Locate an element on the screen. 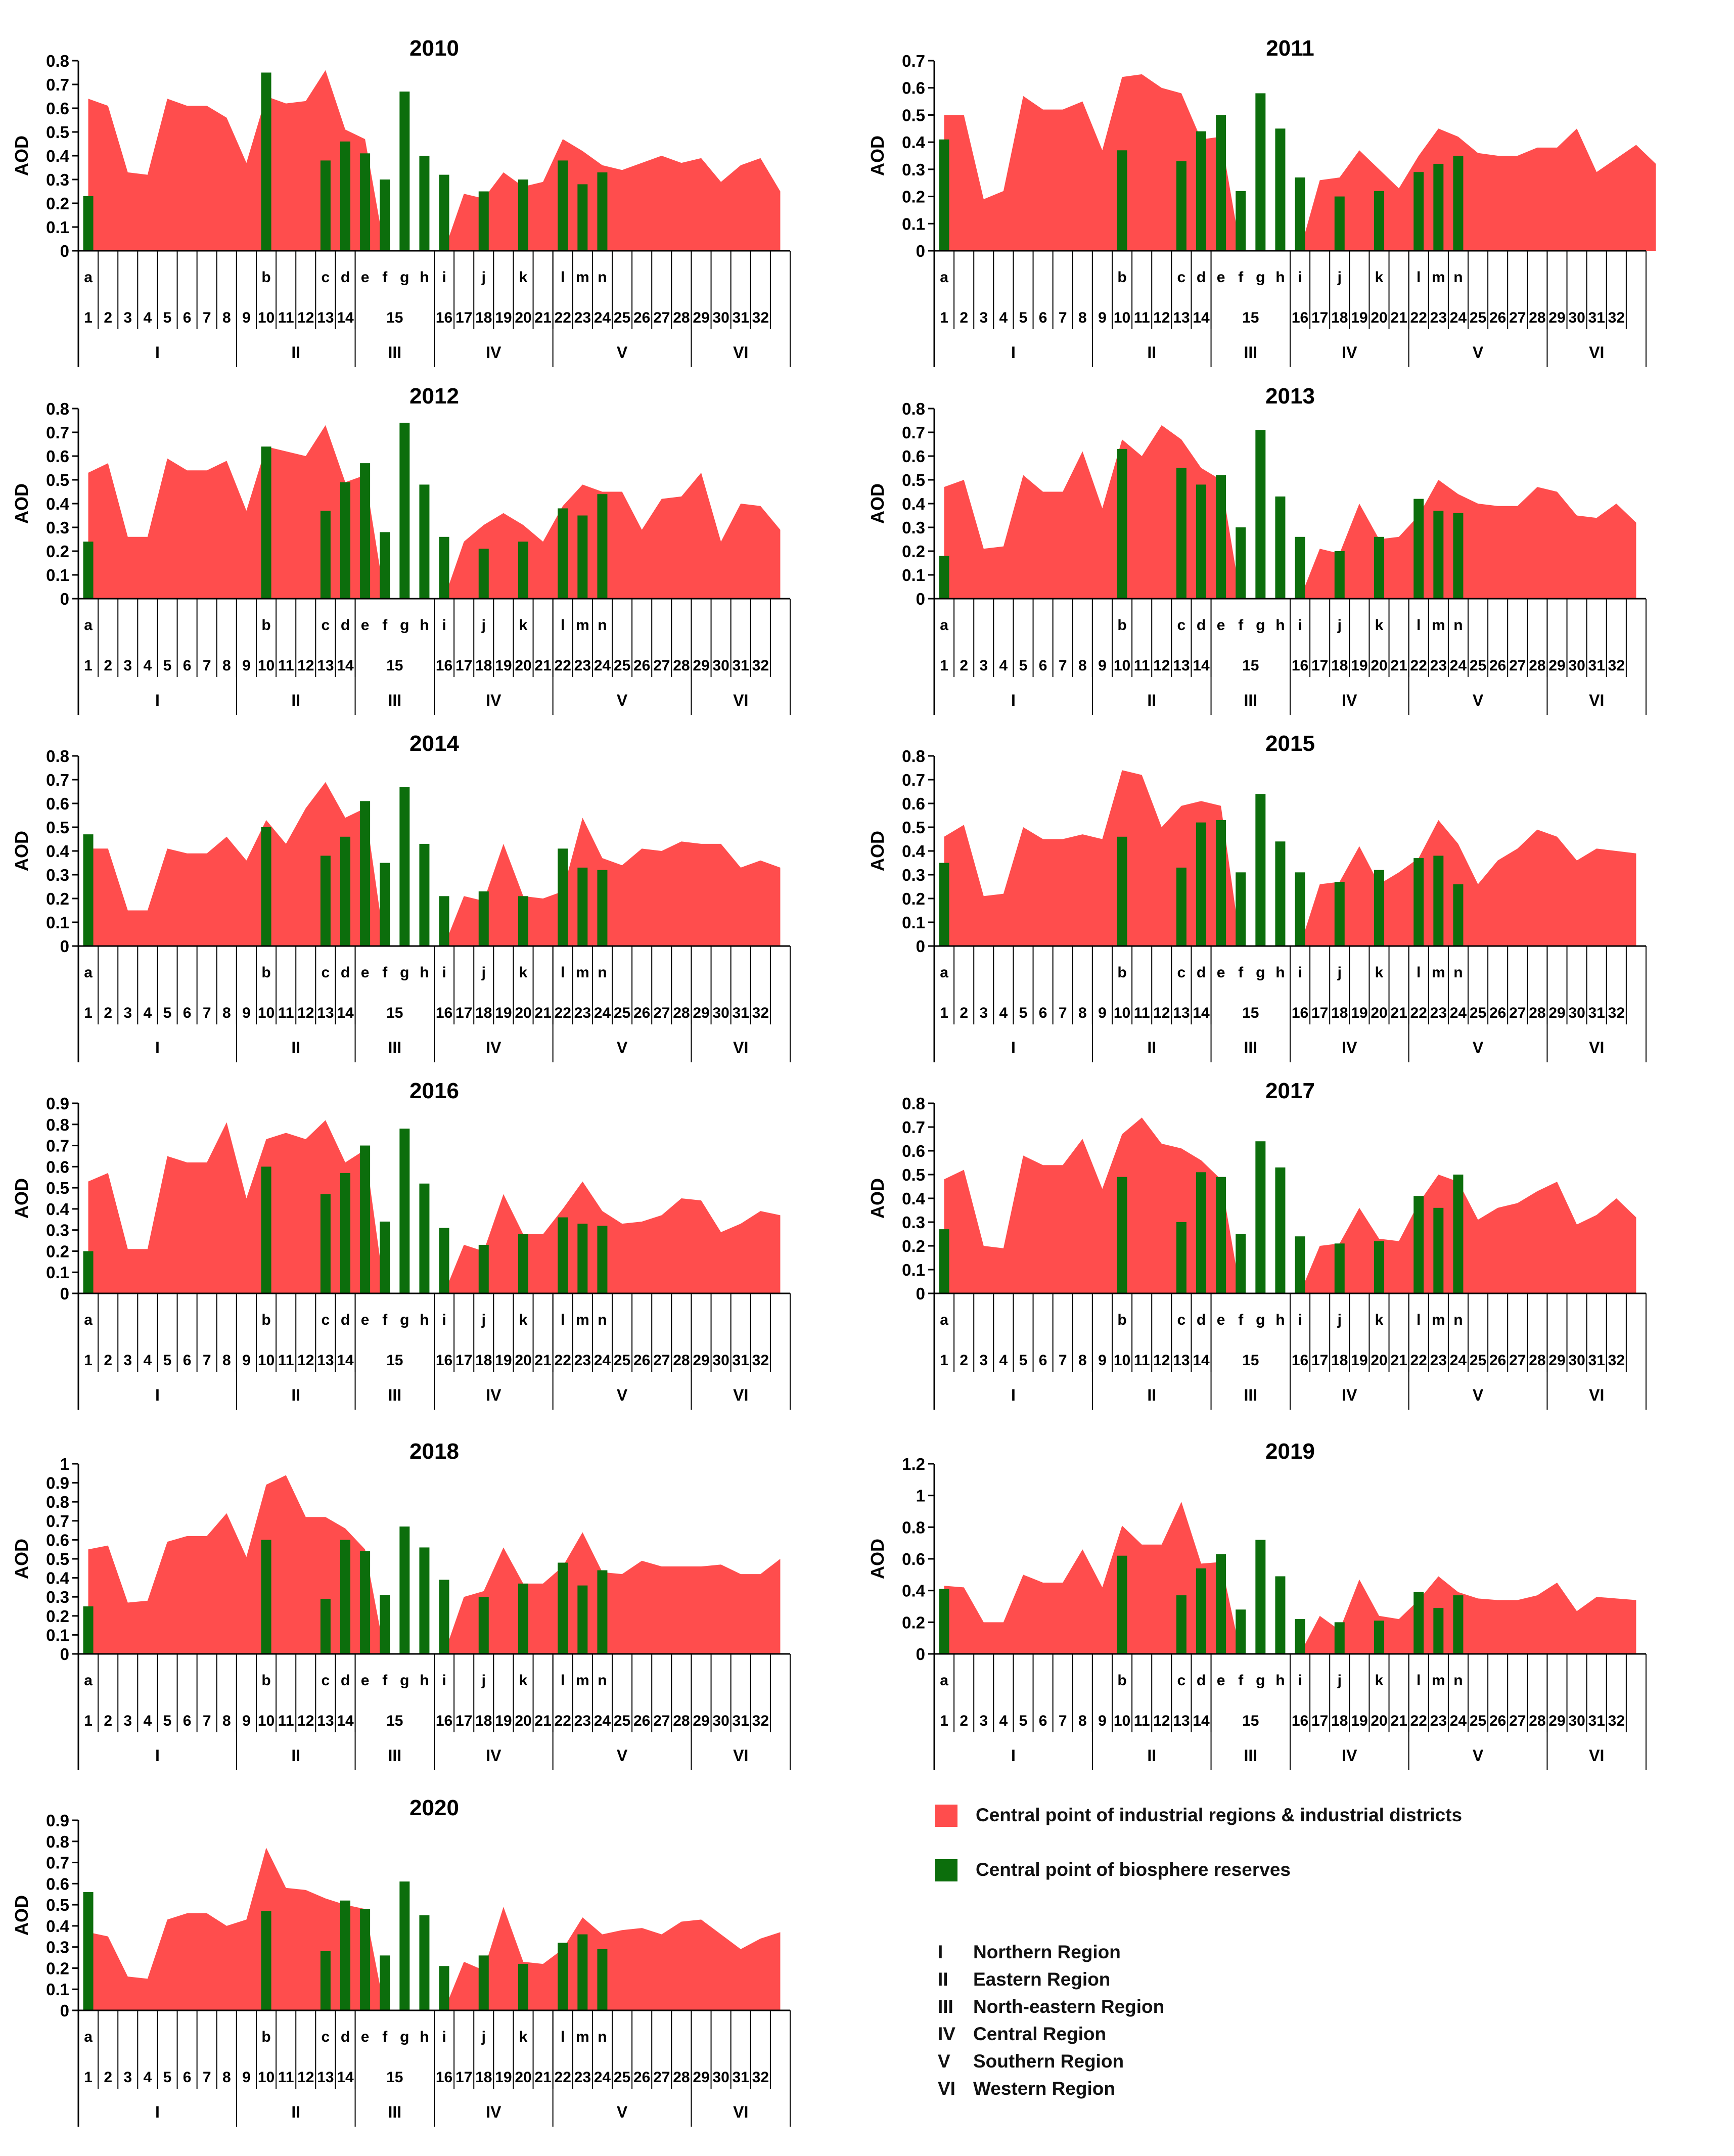 This screenshot has width=1734, height=2156. district-number-label: 20 is located at coordinates (1379, 665).